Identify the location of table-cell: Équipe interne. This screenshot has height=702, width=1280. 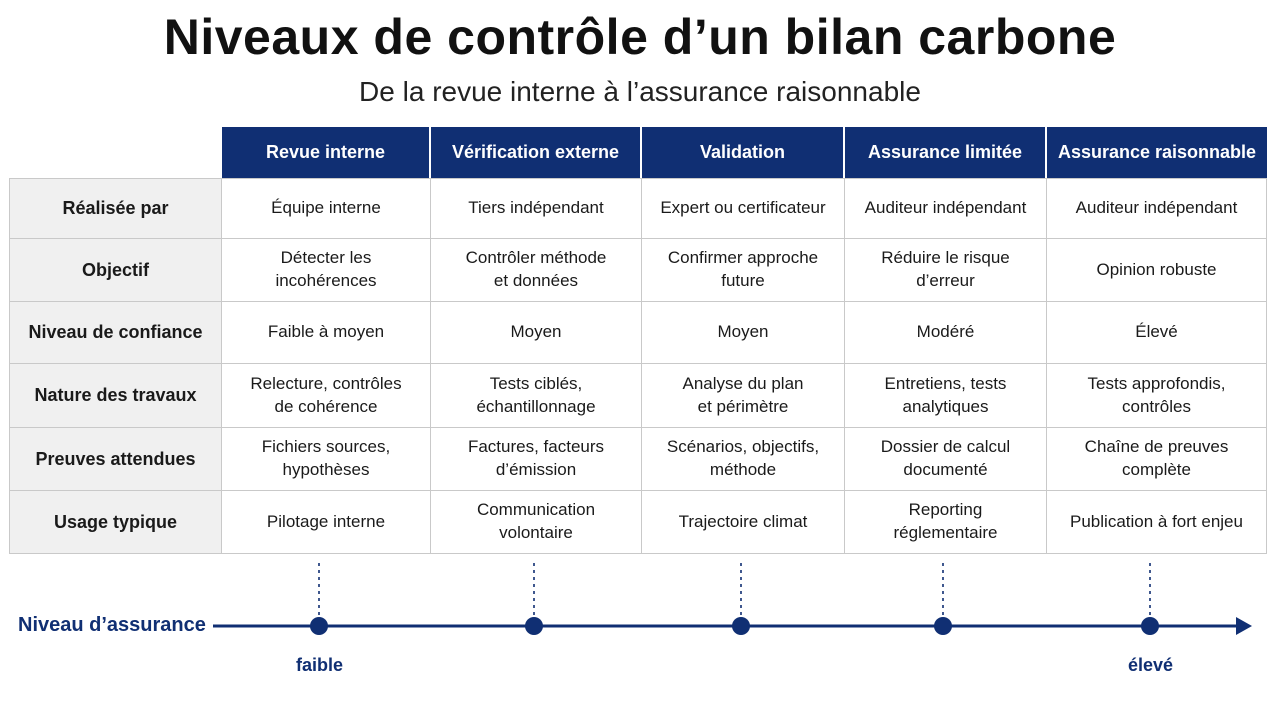
(326, 208).